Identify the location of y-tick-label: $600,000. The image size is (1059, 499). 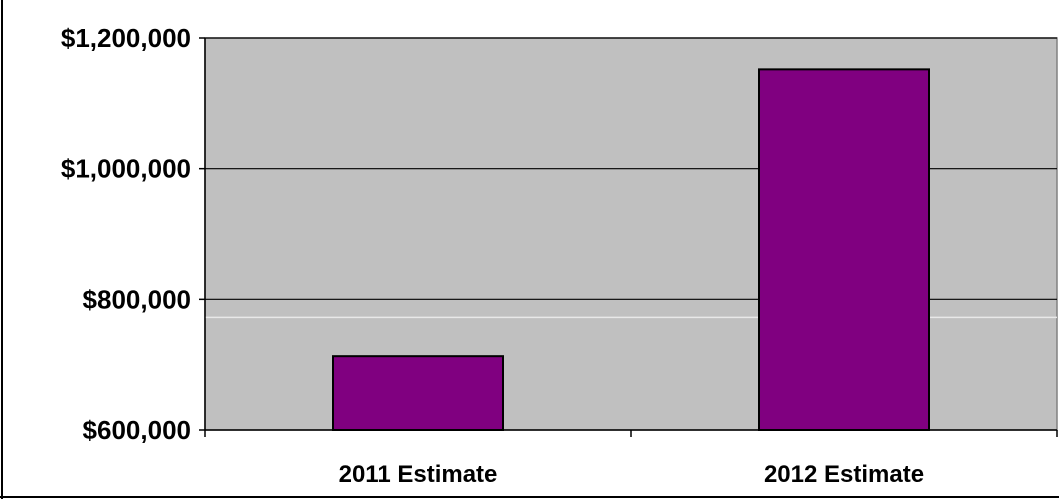
(137, 430).